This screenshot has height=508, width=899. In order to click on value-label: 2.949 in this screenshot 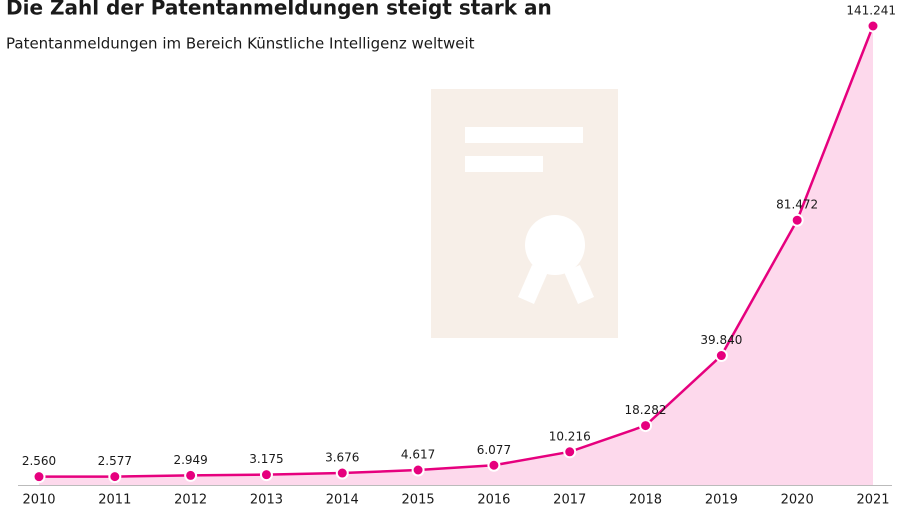, I will do `click(190, 460)`.